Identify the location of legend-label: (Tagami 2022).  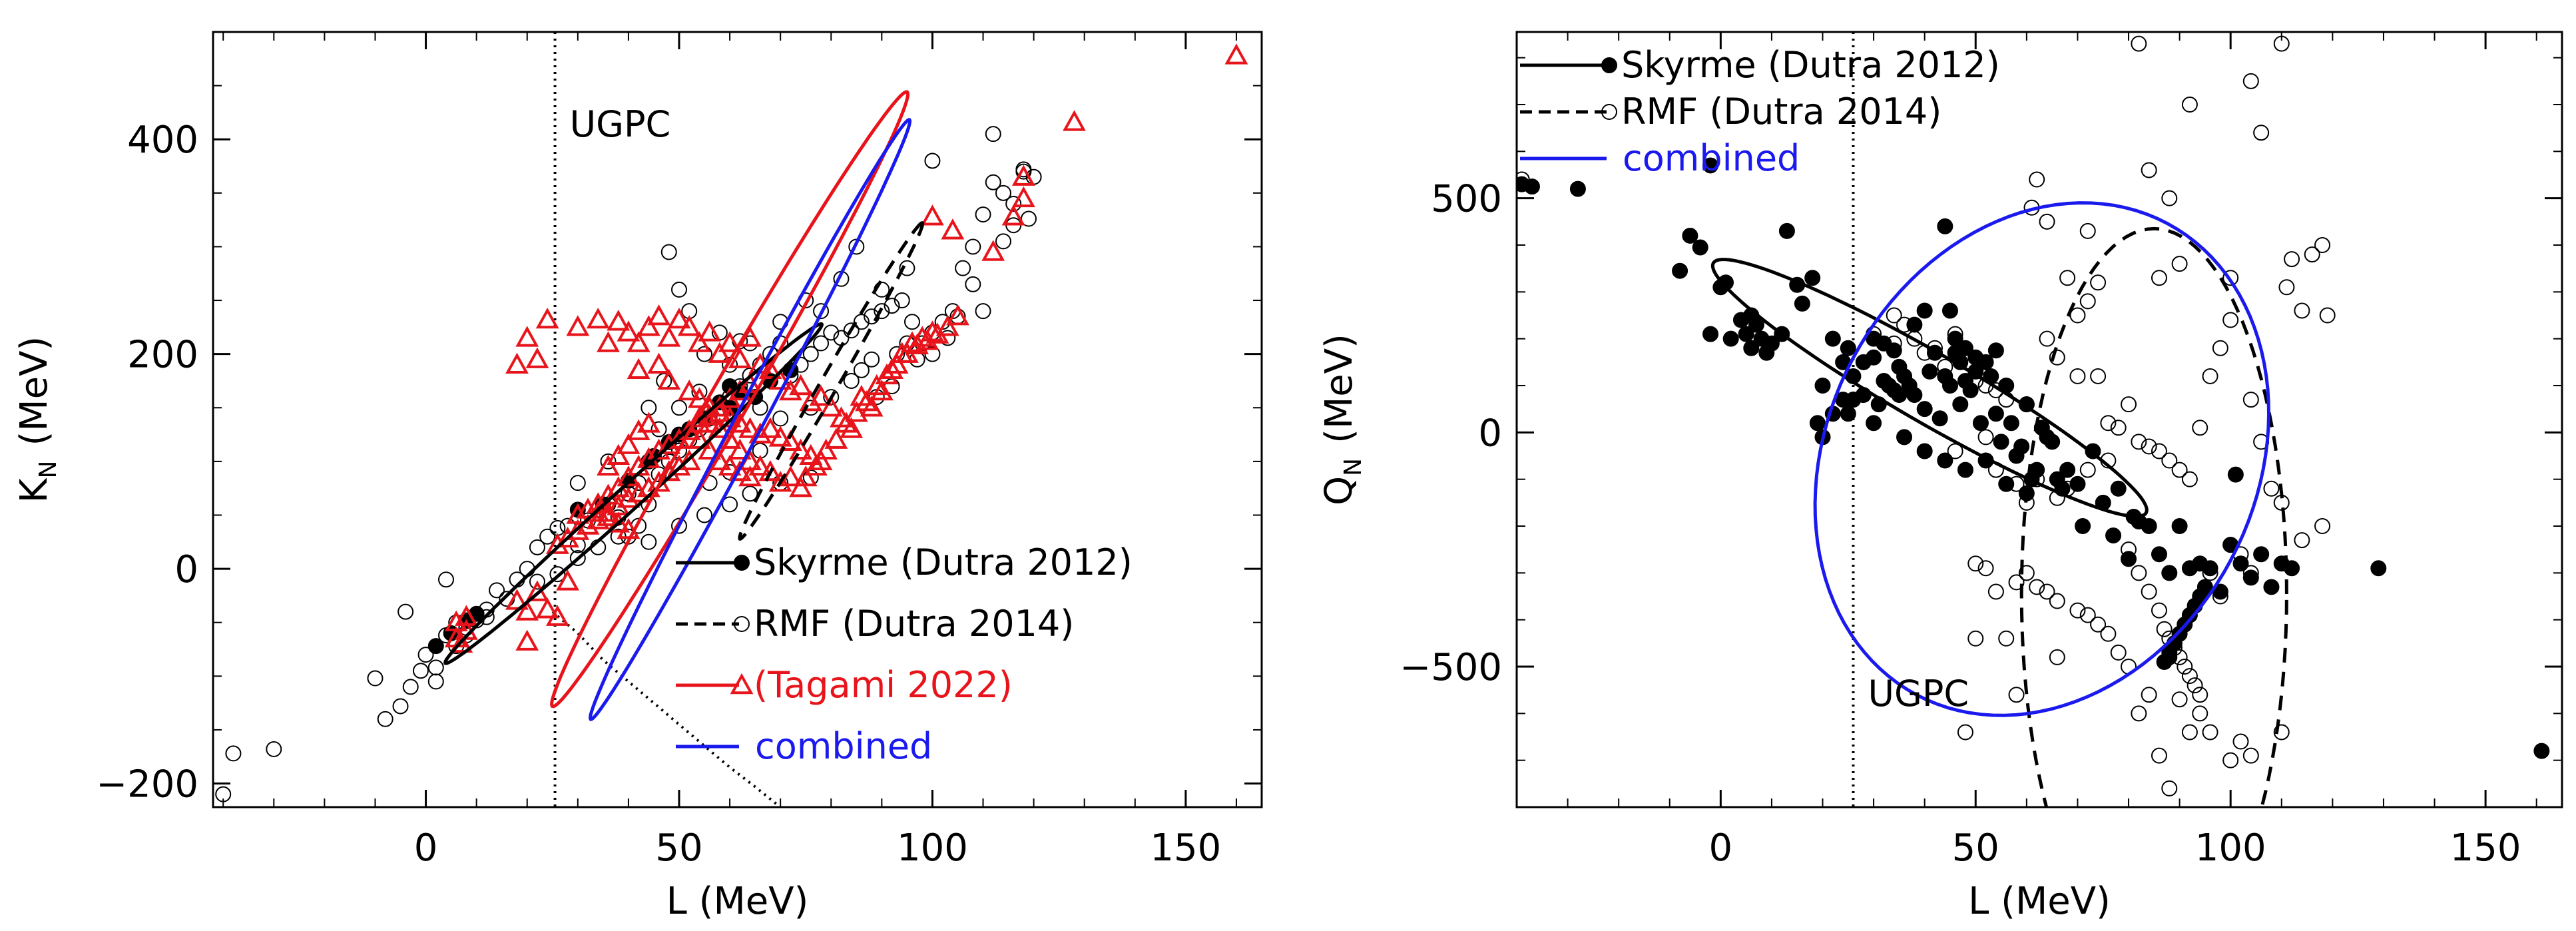
(884, 685).